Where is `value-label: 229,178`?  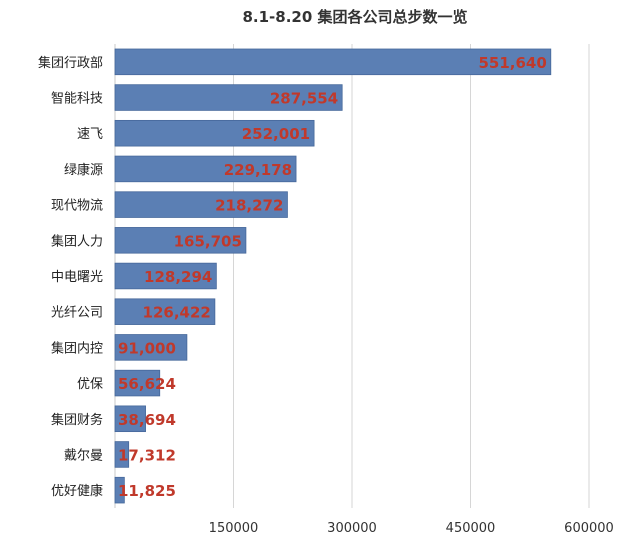
value-label: 229,178 is located at coordinates (258, 170).